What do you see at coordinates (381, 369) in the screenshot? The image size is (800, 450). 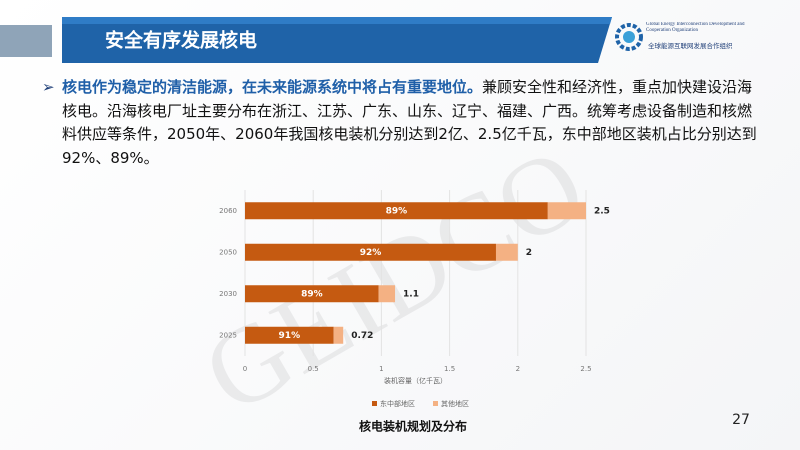 I see `x-tick-label: 1` at bounding box center [381, 369].